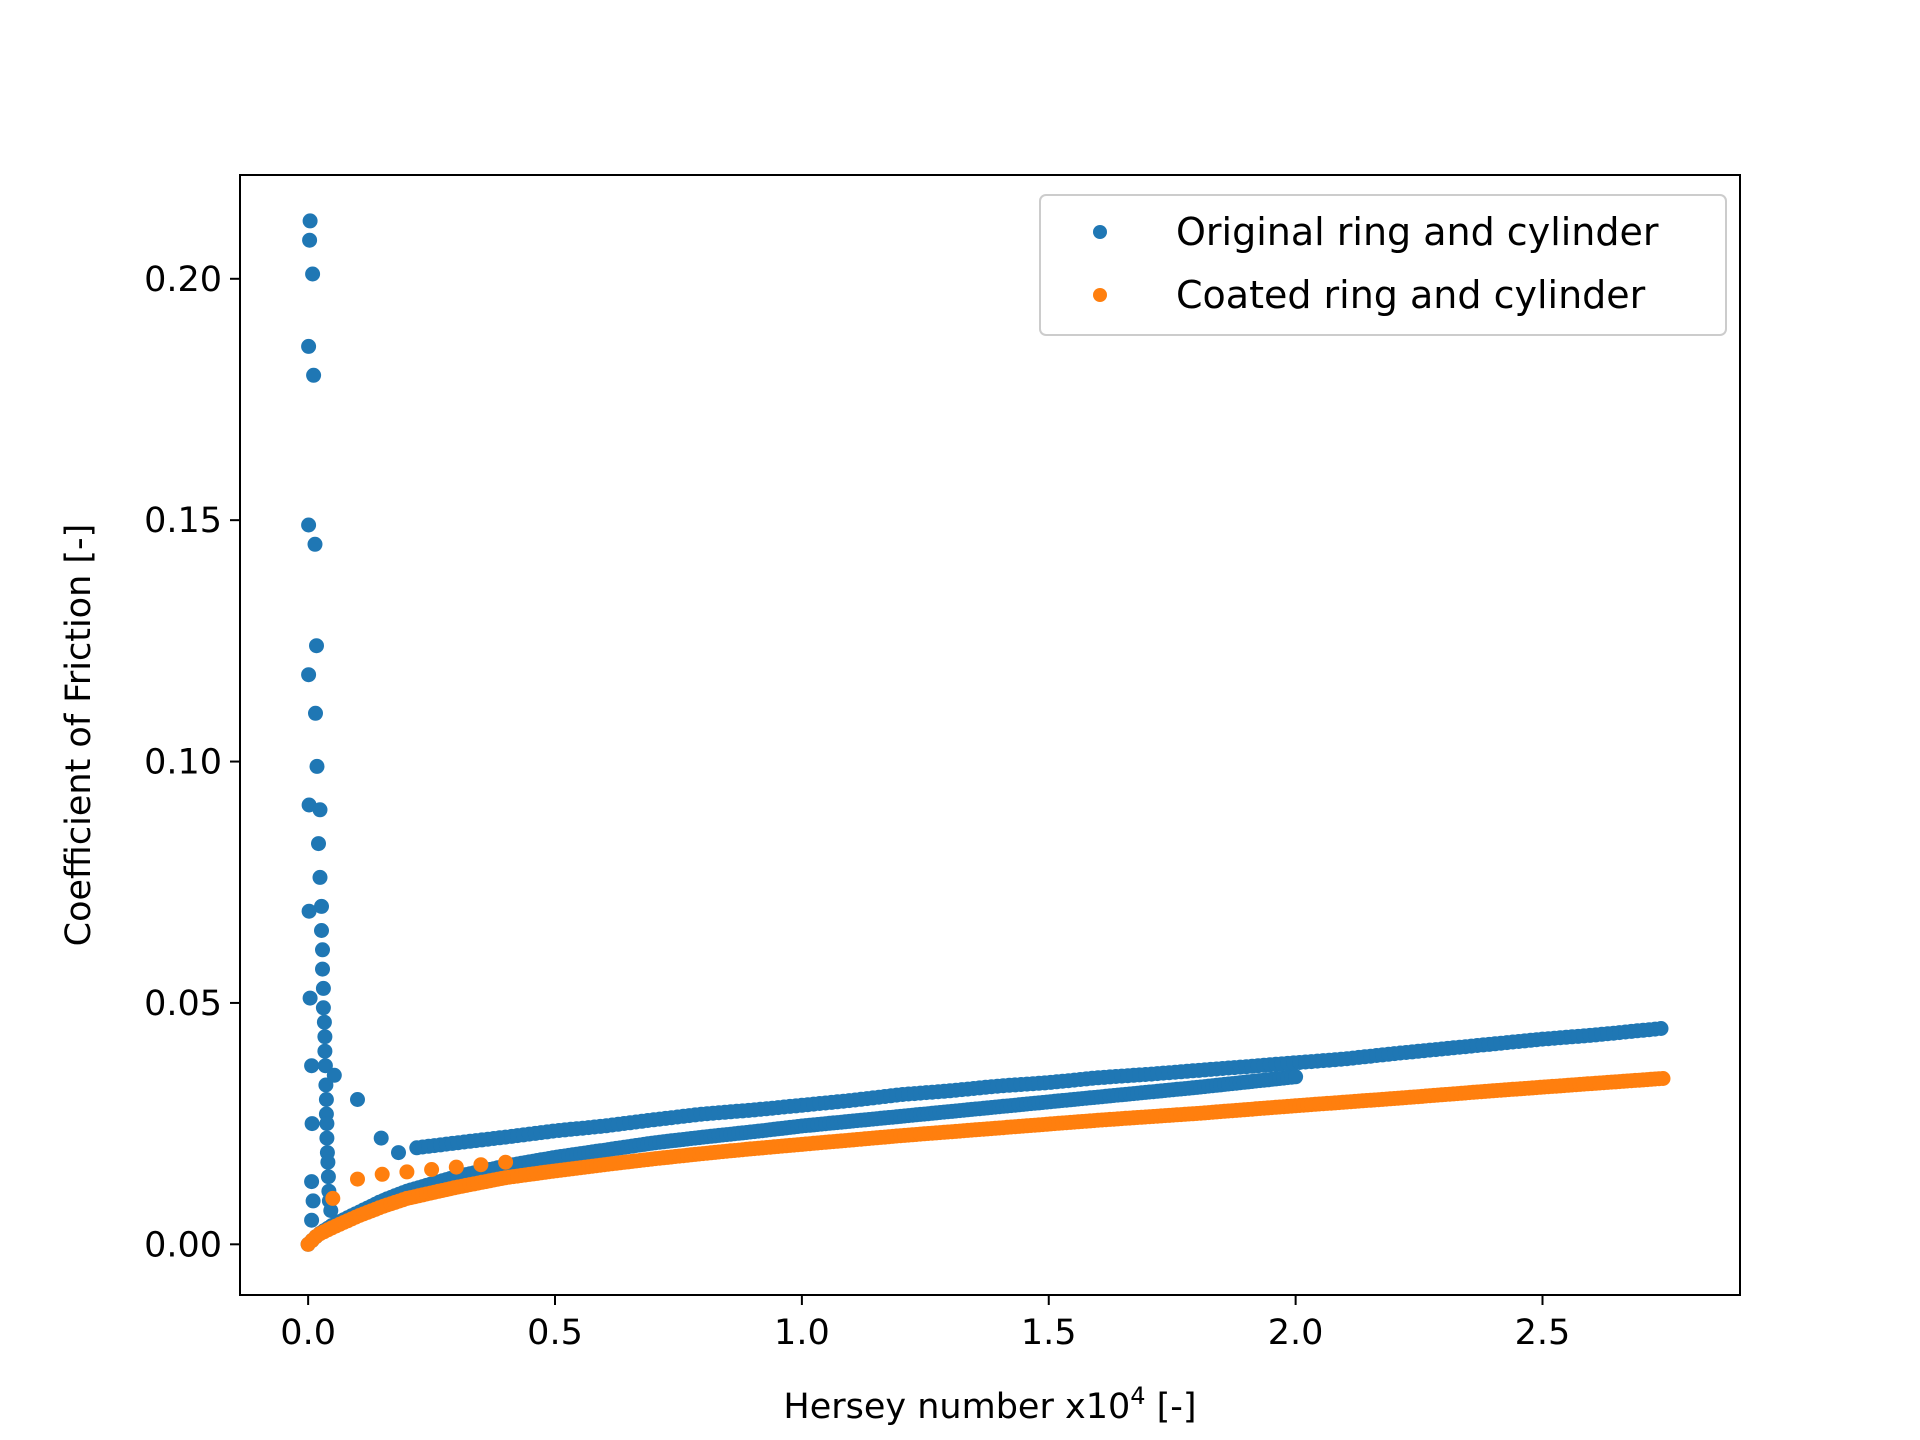 This screenshot has width=1920, height=1440. I want to click on y-tick-label: 0.00, so click(183, 1245).